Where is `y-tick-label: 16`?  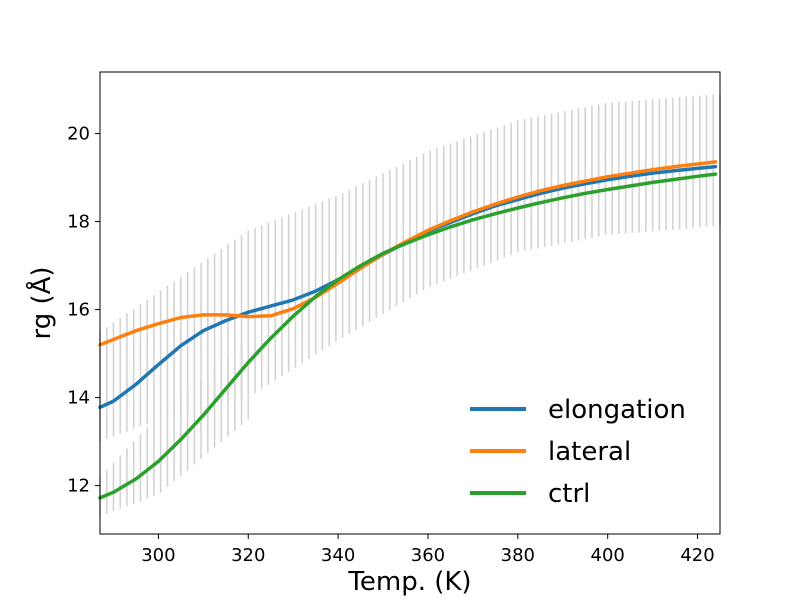
y-tick-label: 16 is located at coordinates (78, 310).